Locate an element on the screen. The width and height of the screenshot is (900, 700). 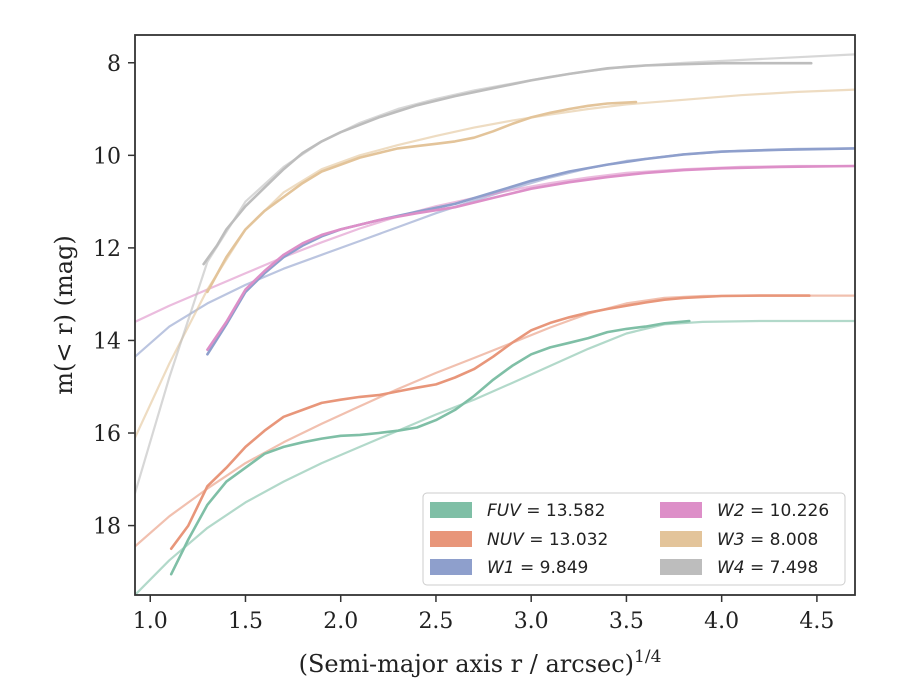
y-tick-label: 8 is located at coordinates (114, 64).